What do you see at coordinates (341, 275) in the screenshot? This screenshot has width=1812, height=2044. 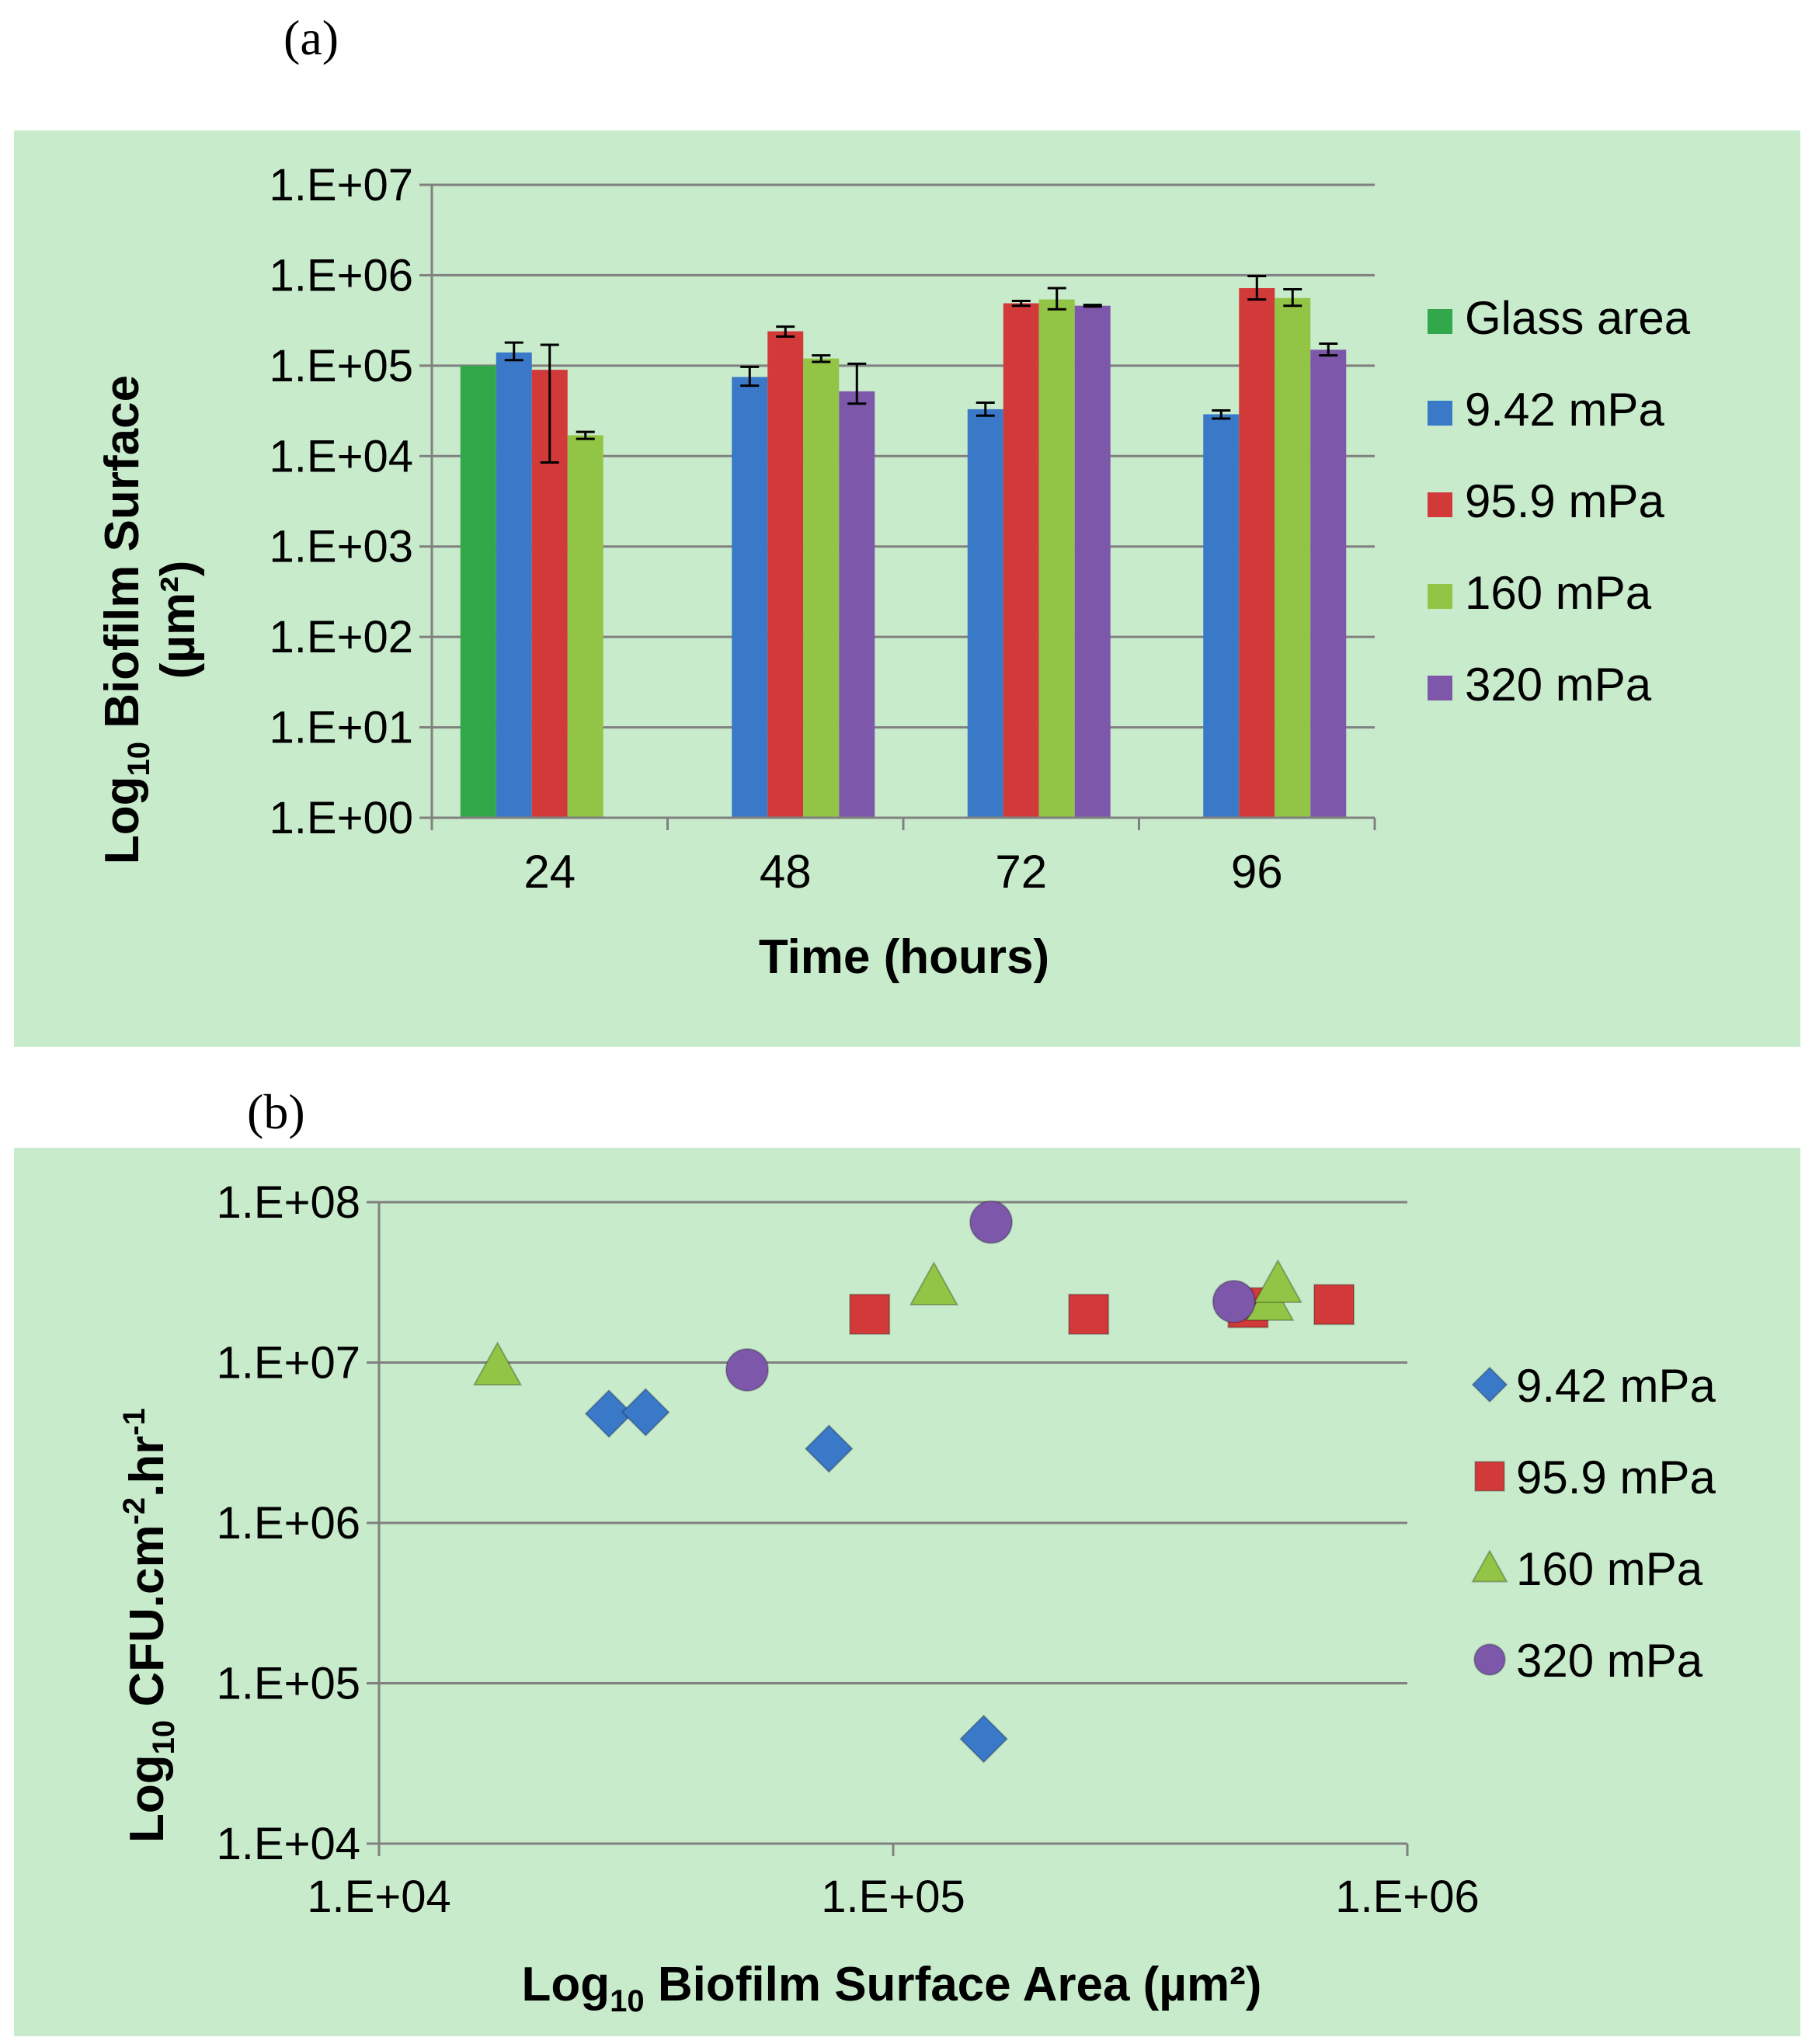 I see `bar-chart-y-tick-label: 1.E+06` at bounding box center [341, 275].